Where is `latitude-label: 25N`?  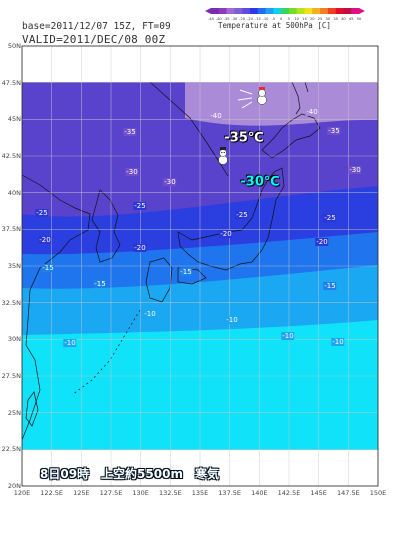 latitude-label: 25N is located at coordinates (14, 412).